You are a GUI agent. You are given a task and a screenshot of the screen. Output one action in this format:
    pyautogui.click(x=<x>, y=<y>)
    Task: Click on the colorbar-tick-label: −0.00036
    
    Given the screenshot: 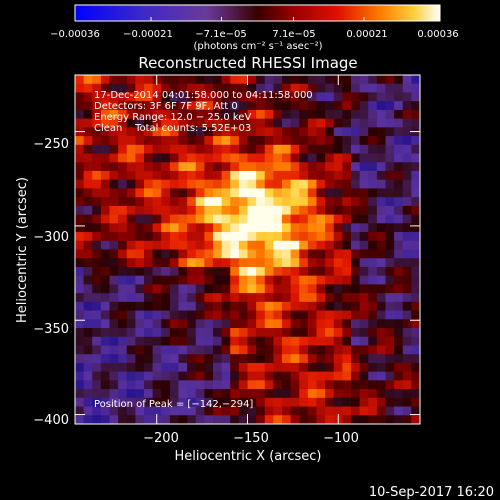 What is the action you would take?
    pyautogui.click(x=75, y=34)
    